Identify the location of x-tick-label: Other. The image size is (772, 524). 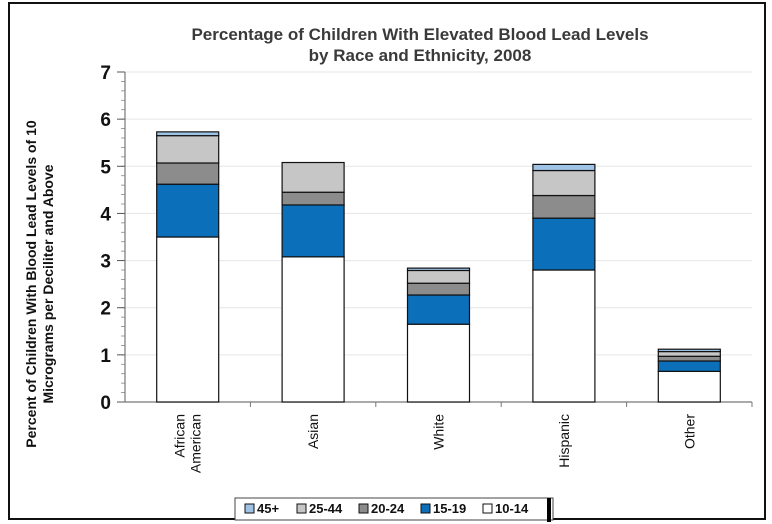
(689, 431).